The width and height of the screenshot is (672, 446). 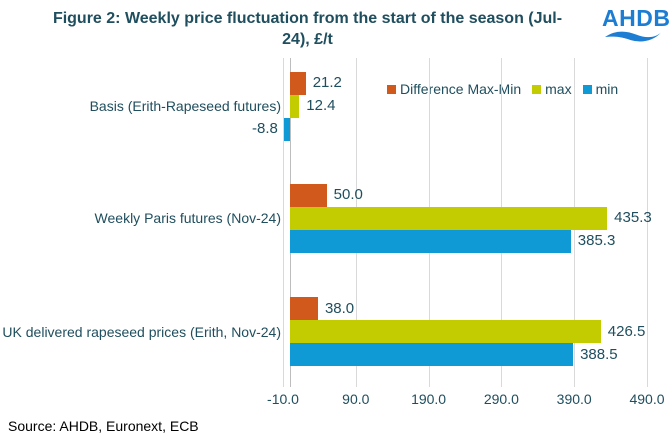 What do you see at coordinates (633, 217) in the screenshot?
I see `value-label-max: 435.3` at bounding box center [633, 217].